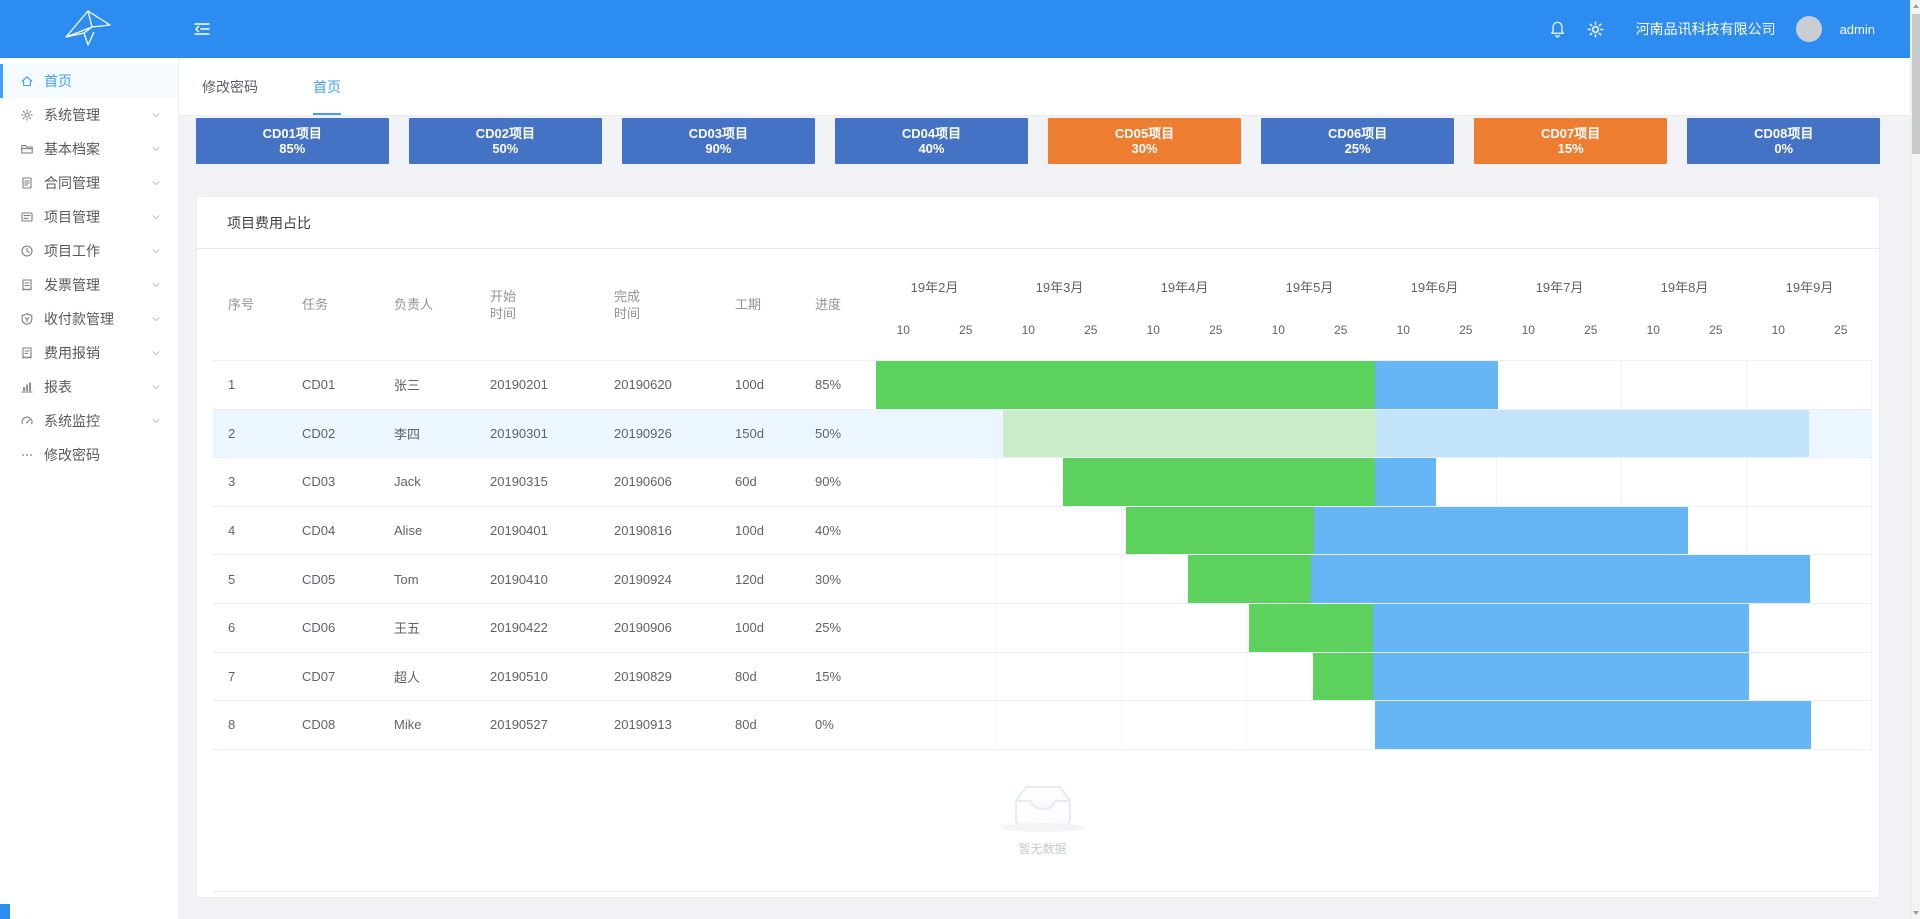 Image resolution: width=1920 pixels, height=919 pixels. What do you see at coordinates (1042, 849) in the screenshot?
I see `empty-state-text: 暂无数据` at bounding box center [1042, 849].